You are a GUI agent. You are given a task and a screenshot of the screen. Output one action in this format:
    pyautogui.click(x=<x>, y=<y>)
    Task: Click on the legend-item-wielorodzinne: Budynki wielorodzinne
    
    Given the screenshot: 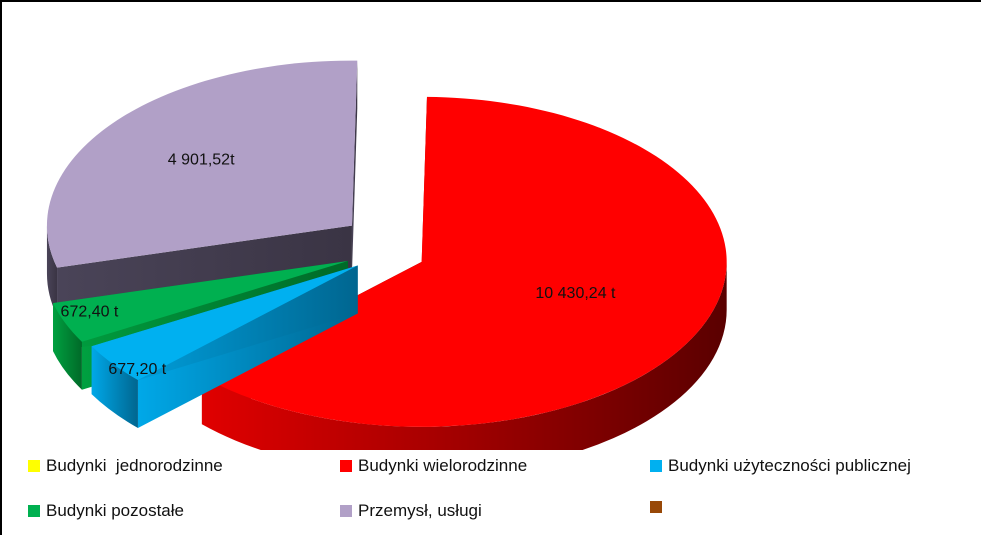 What is the action you would take?
    pyautogui.click(x=433, y=466)
    